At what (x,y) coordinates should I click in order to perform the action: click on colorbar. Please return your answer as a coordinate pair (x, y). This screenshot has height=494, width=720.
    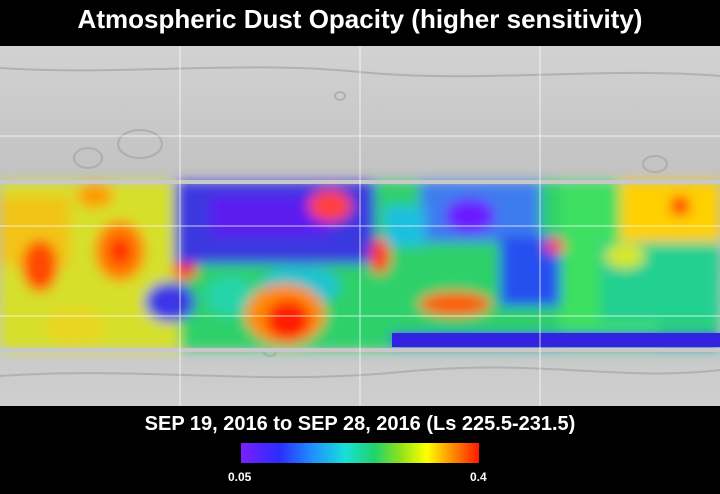
    Looking at the image, I should click on (360, 453).